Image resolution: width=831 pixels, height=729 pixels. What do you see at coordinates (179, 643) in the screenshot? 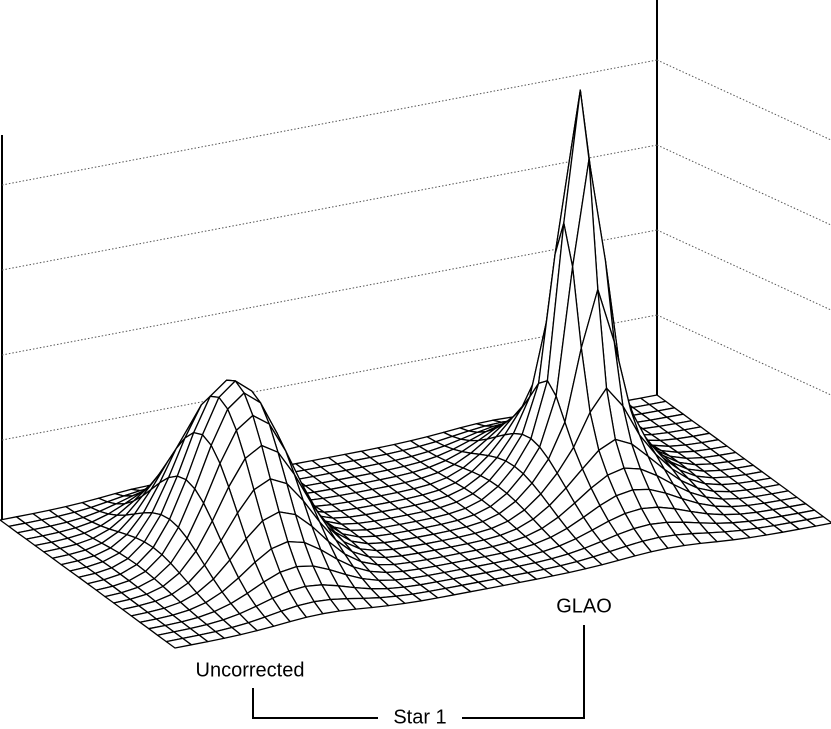
I see `mesh-cell` at bounding box center [179, 643].